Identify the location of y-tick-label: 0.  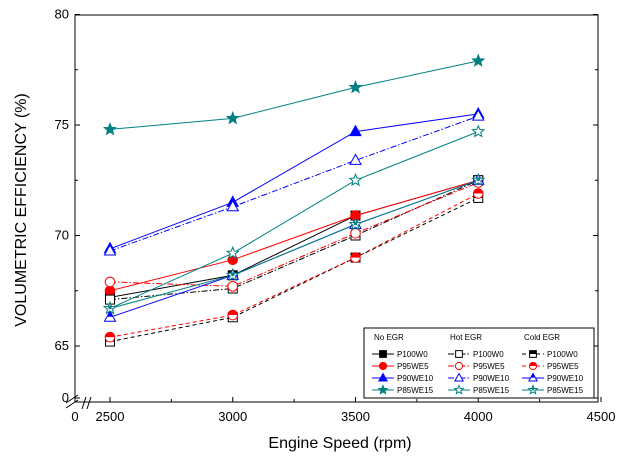
(65, 397).